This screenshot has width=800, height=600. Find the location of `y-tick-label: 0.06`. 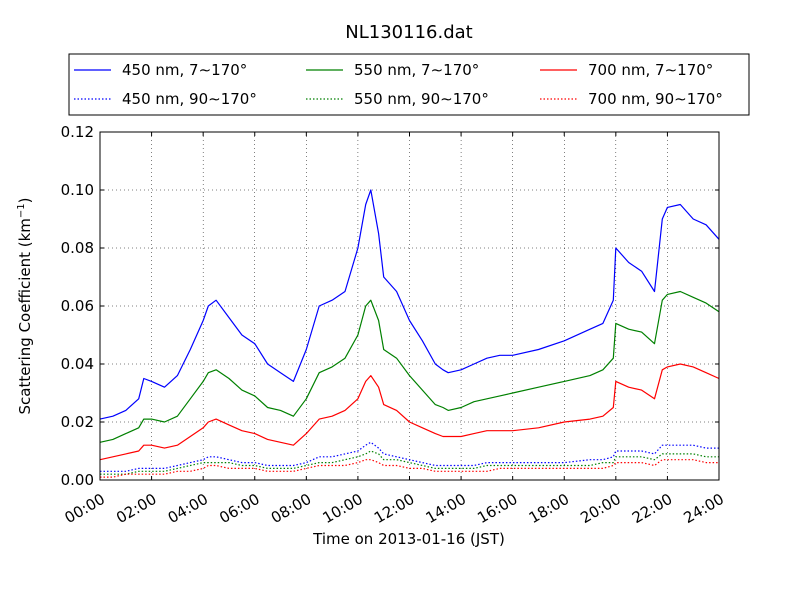

y-tick-label: 0.06 is located at coordinates (77, 306).